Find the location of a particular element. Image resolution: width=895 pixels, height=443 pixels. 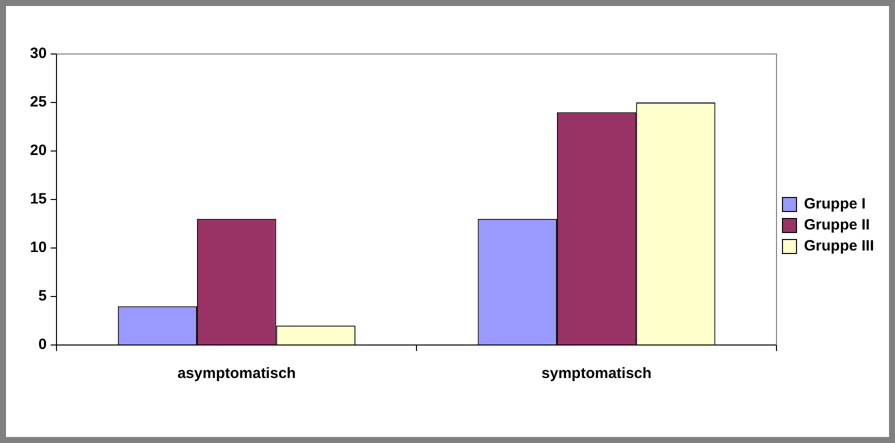

legend-label: Gruppe III is located at coordinates (839, 246).